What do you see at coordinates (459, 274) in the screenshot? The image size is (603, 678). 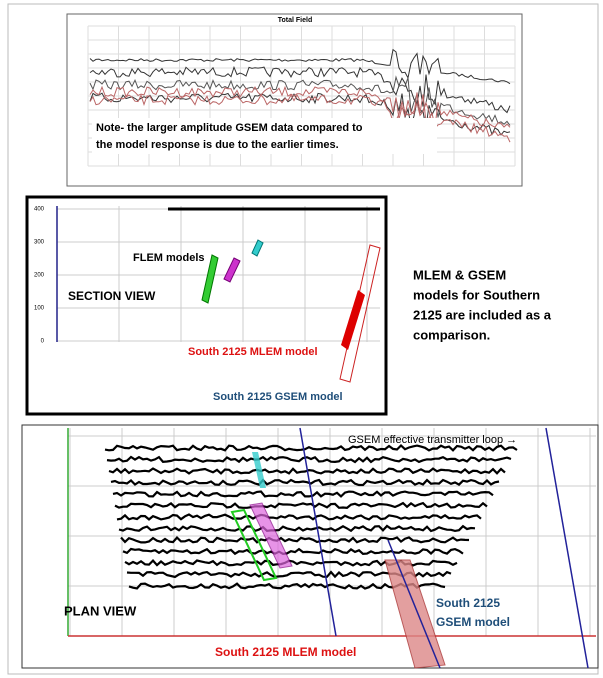 I see `note-line: MLEM & GSEM` at bounding box center [459, 274].